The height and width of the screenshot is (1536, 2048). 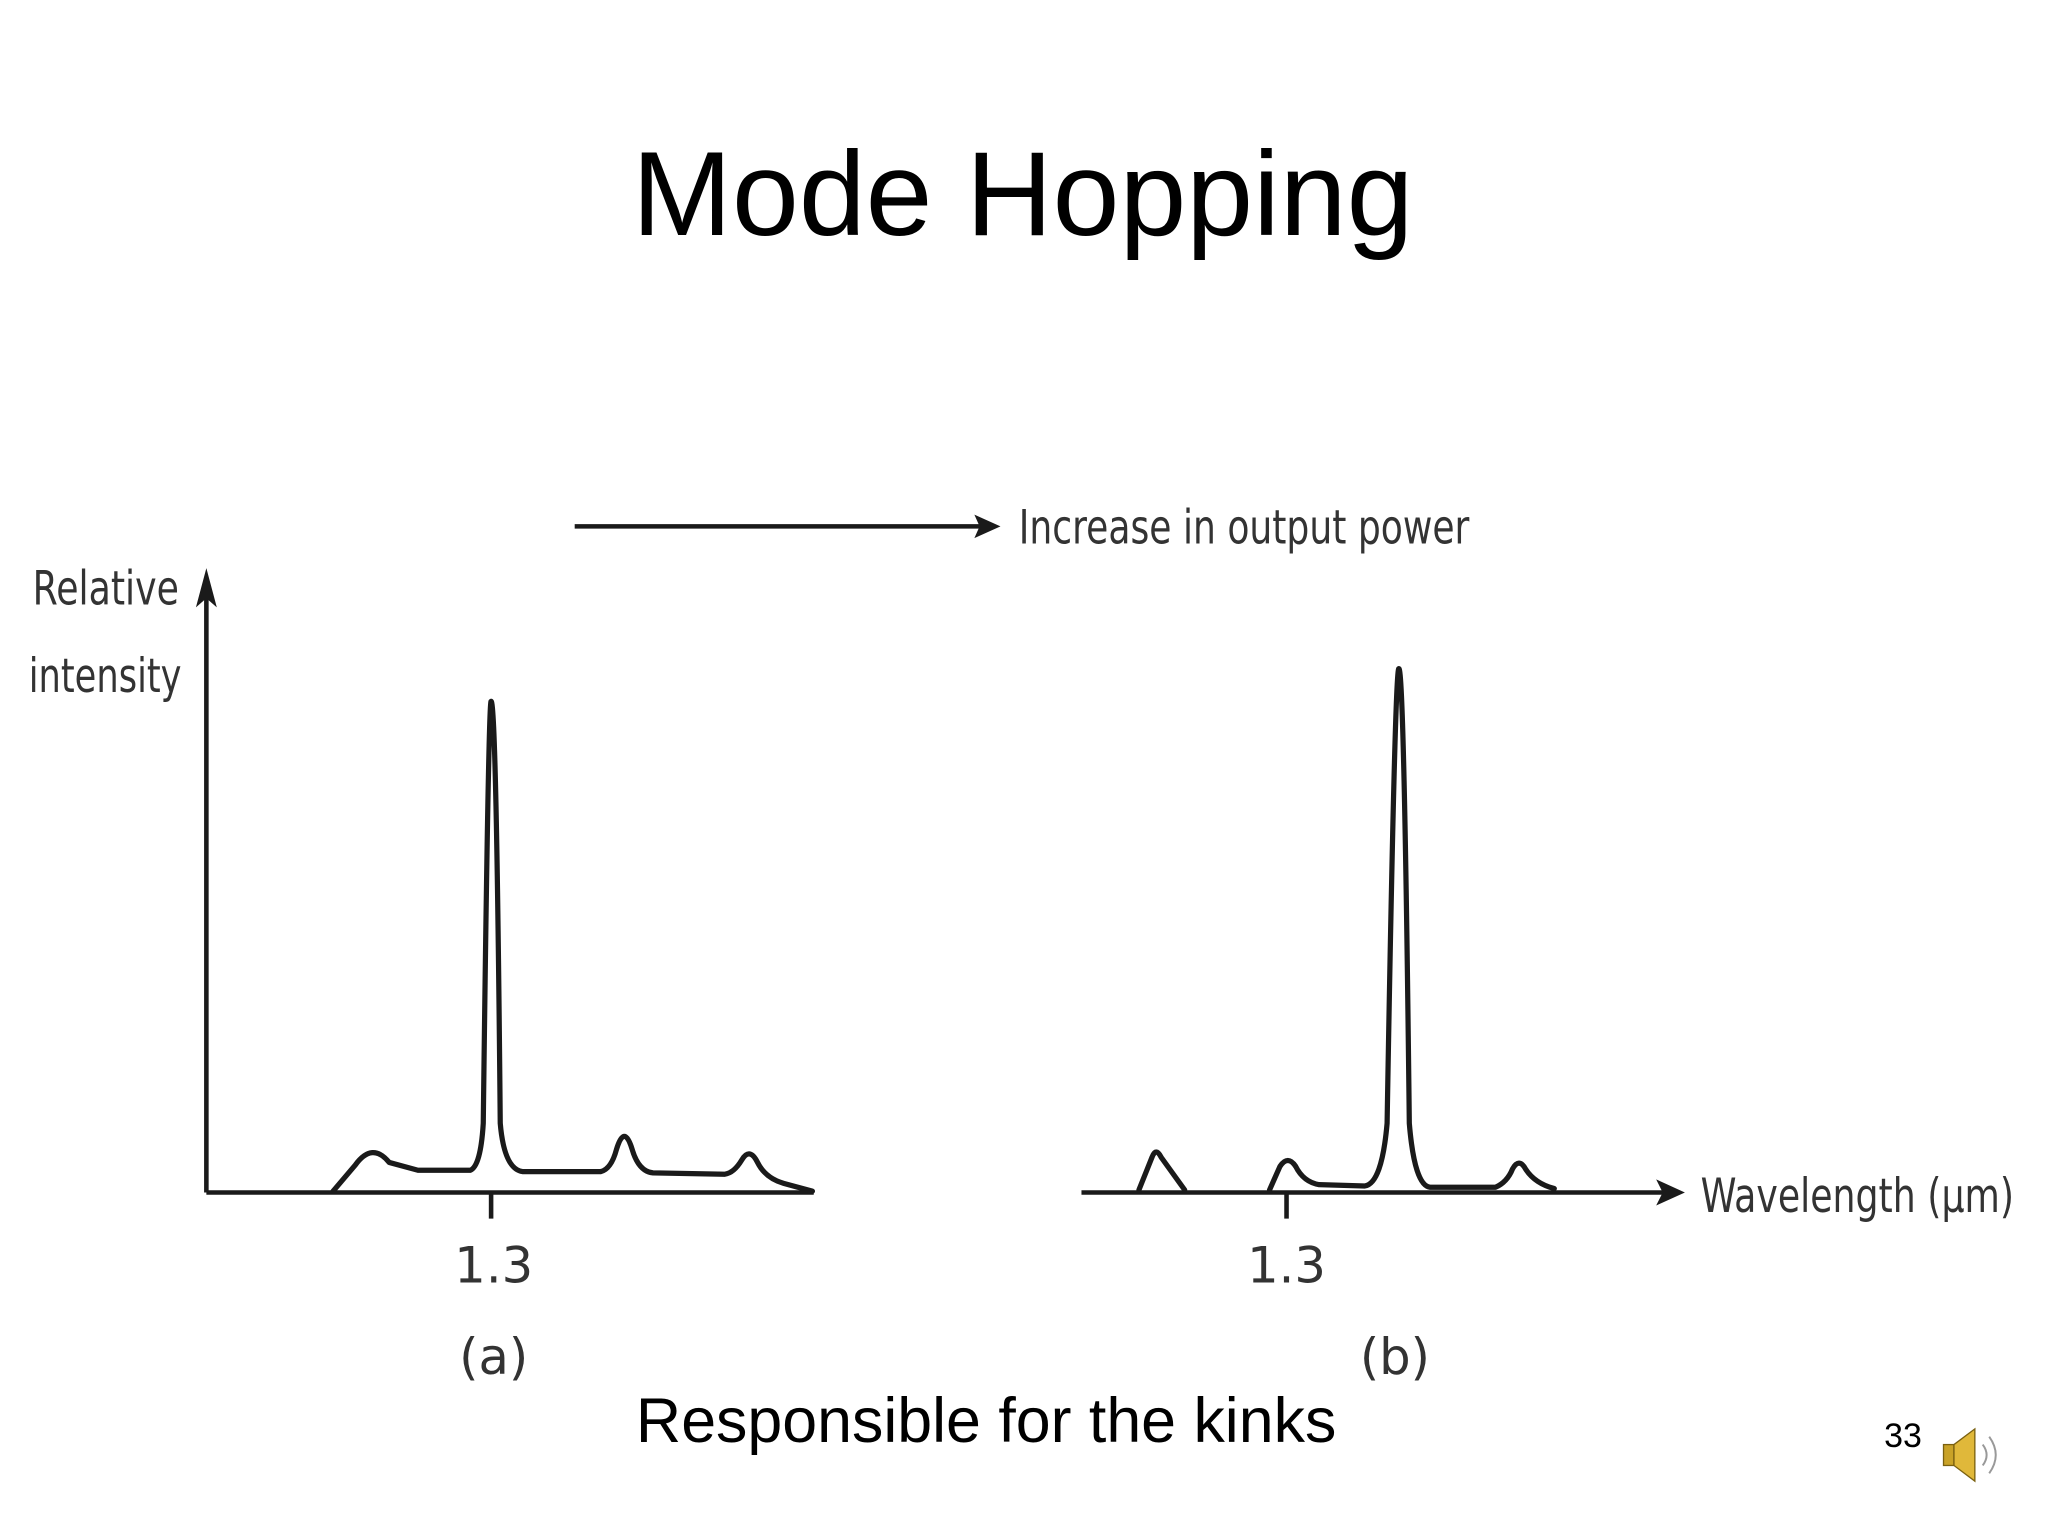 I want to click on speaker-icon, so click(x=1969, y=1455).